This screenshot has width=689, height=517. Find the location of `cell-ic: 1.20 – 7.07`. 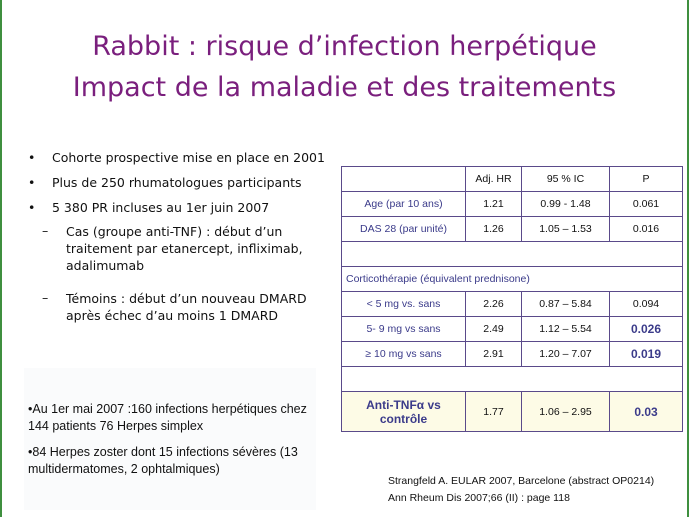

cell-ic: 1.20 – 7.07 is located at coordinates (565, 354).